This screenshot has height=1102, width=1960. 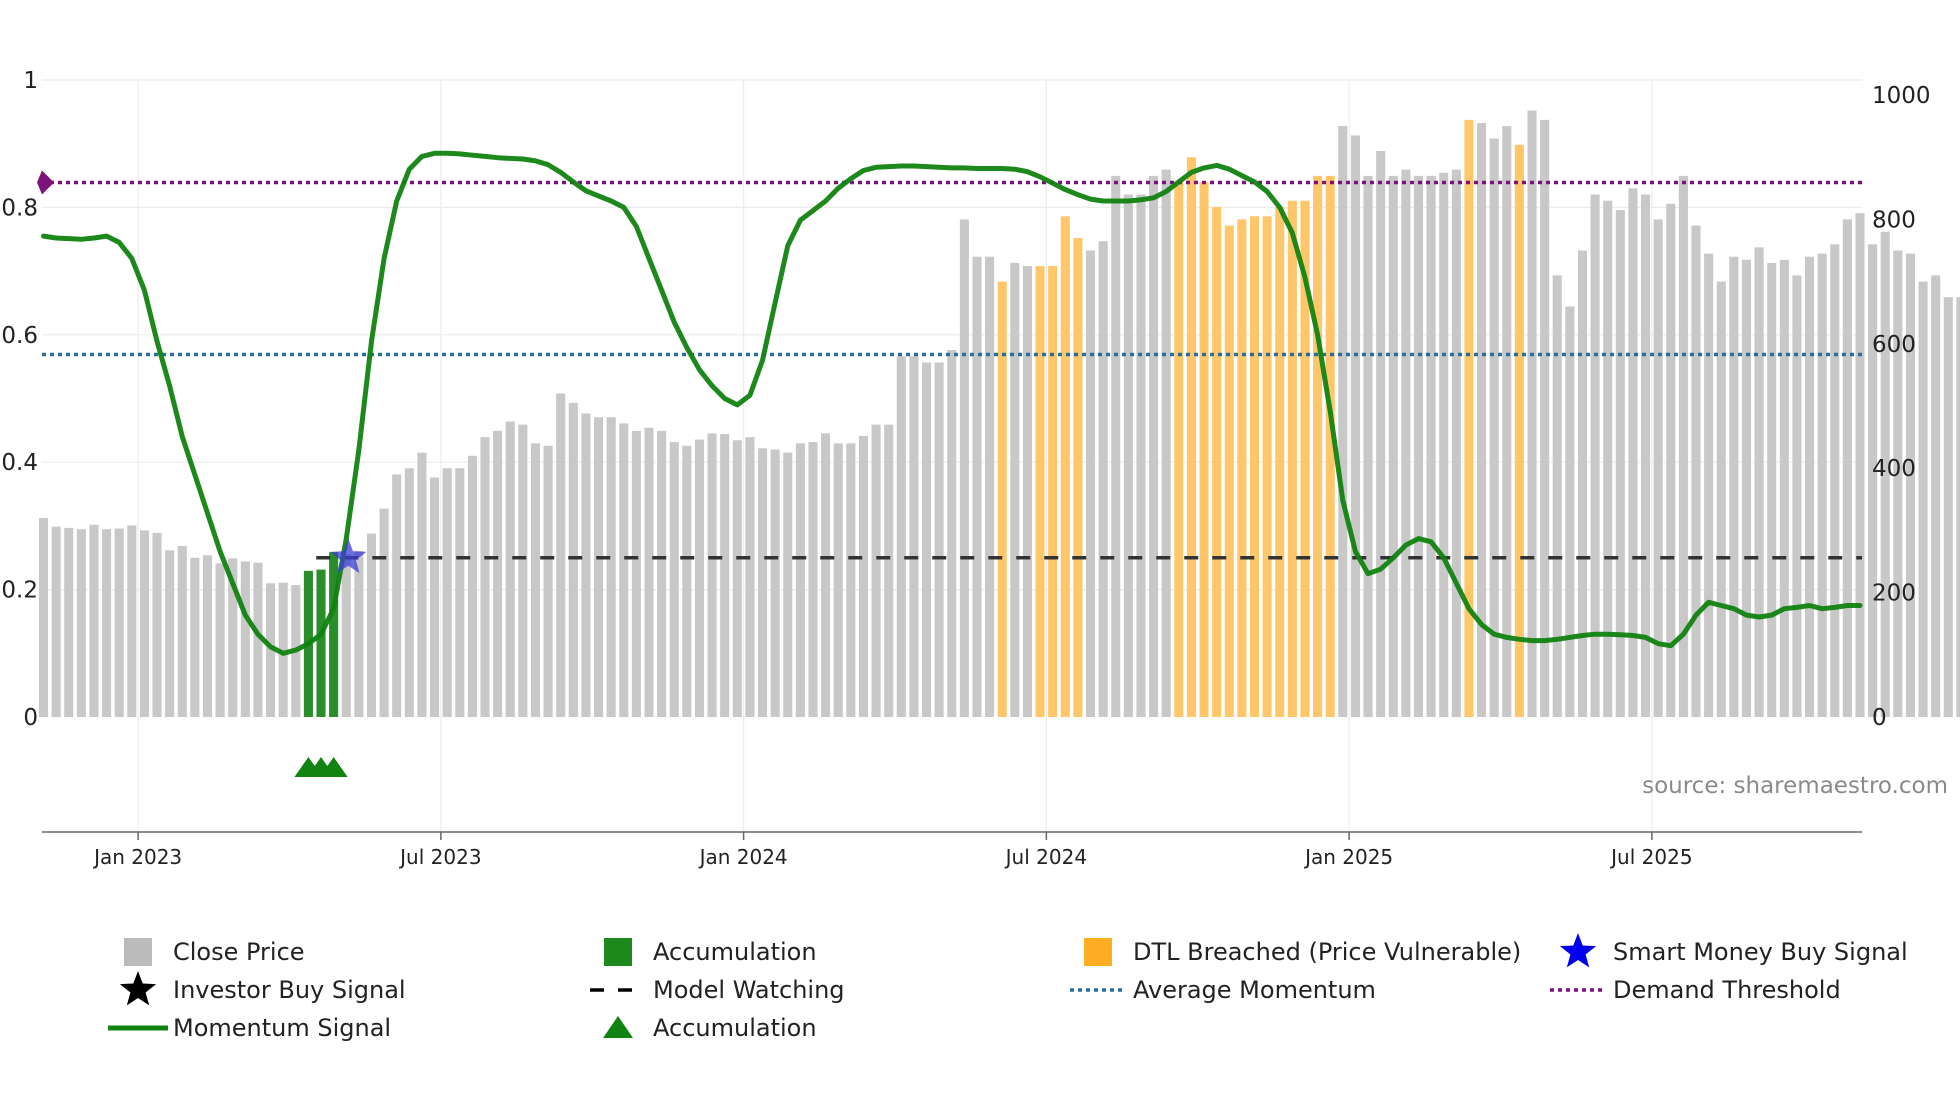 I want to click on legend-item: Investor Buy Signal, so click(x=262, y=988).